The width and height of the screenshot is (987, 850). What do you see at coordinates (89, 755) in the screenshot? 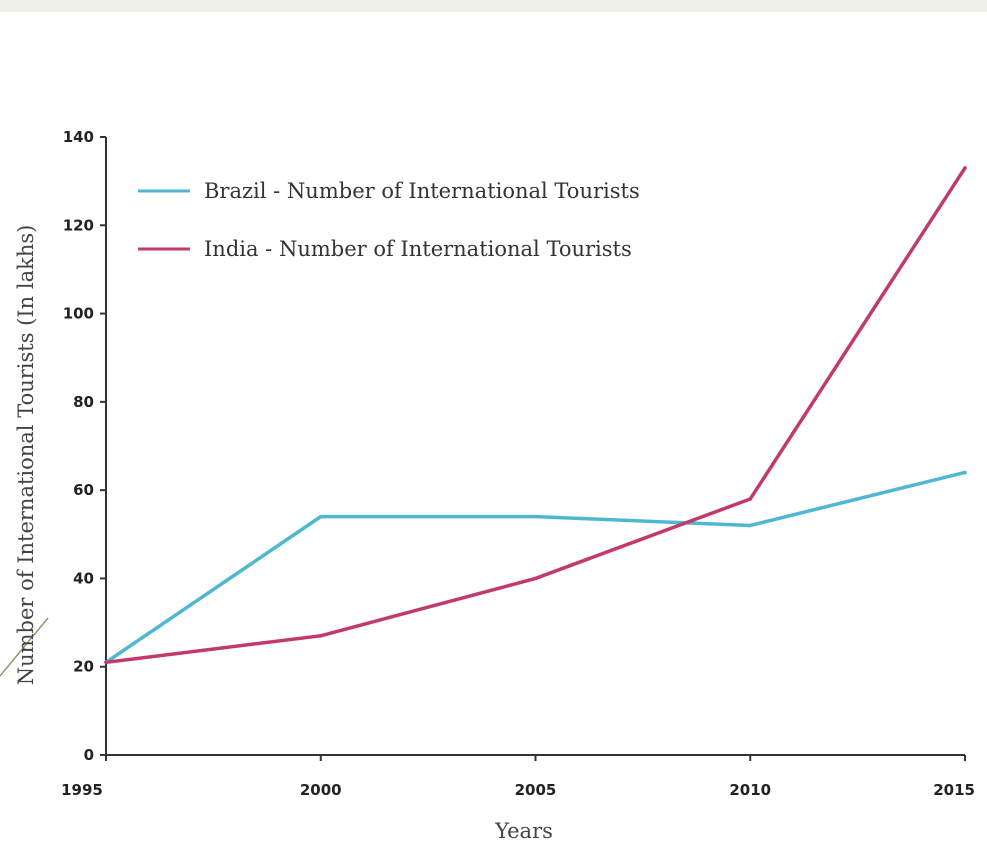
I see `y-tick-label: 0` at bounding box center [89, 755].